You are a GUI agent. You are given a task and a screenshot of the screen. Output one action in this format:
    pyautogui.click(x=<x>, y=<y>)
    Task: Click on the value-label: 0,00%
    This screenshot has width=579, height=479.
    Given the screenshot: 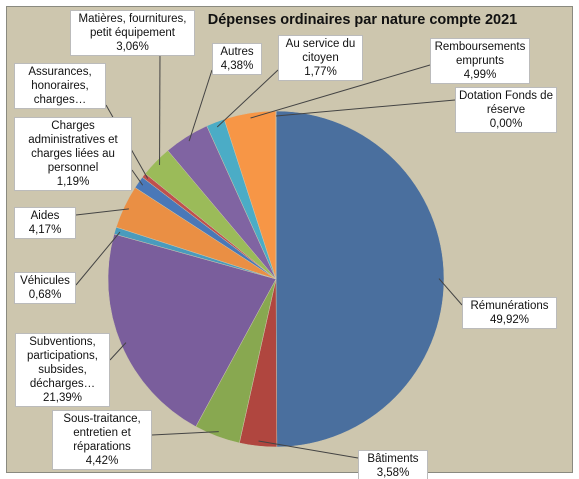 What is the action you would take?
    pyautogui.click(x=506, y=124)
    